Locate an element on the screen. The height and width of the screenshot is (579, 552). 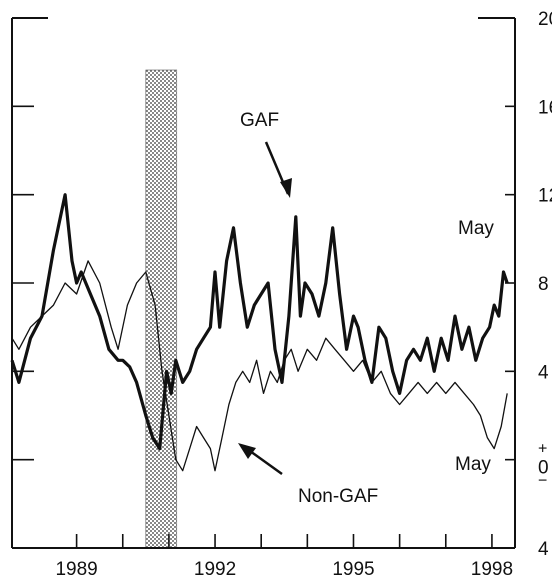
may-top-label: May is located at coordinates (476, 228).